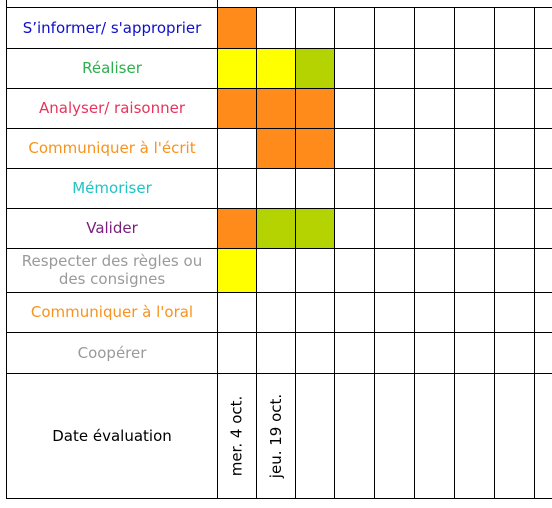 This screenshot has width=552, height=508. What do you see at coordinates (112, 27) in the screenshot?
I see `row-label: S’informer/ s'approprier` at bounding box center [112, 27].